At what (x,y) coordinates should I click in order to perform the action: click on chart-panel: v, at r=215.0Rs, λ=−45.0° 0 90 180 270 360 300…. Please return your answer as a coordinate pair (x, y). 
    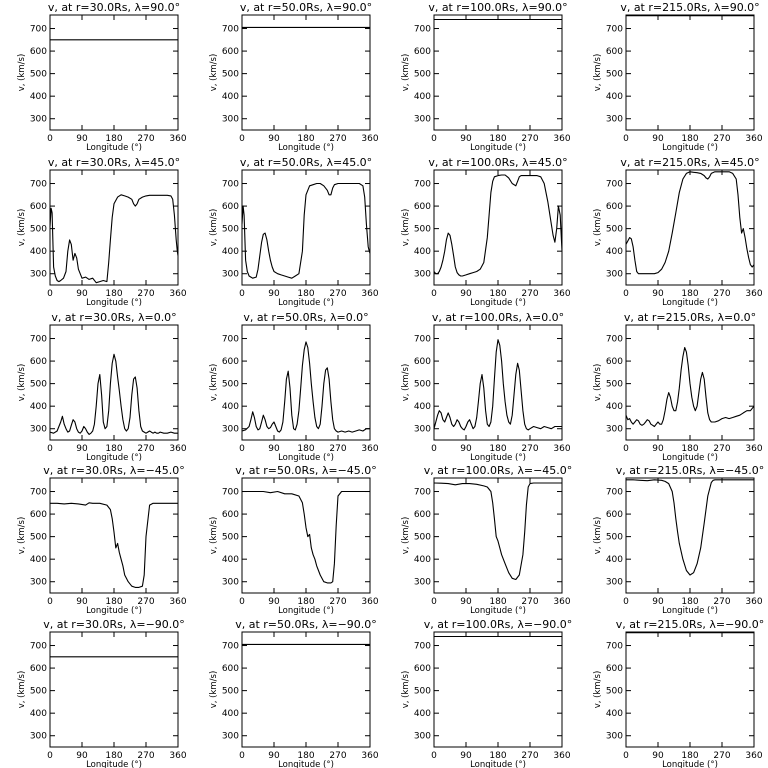
    Looking at the image, I should click on (678, 540).